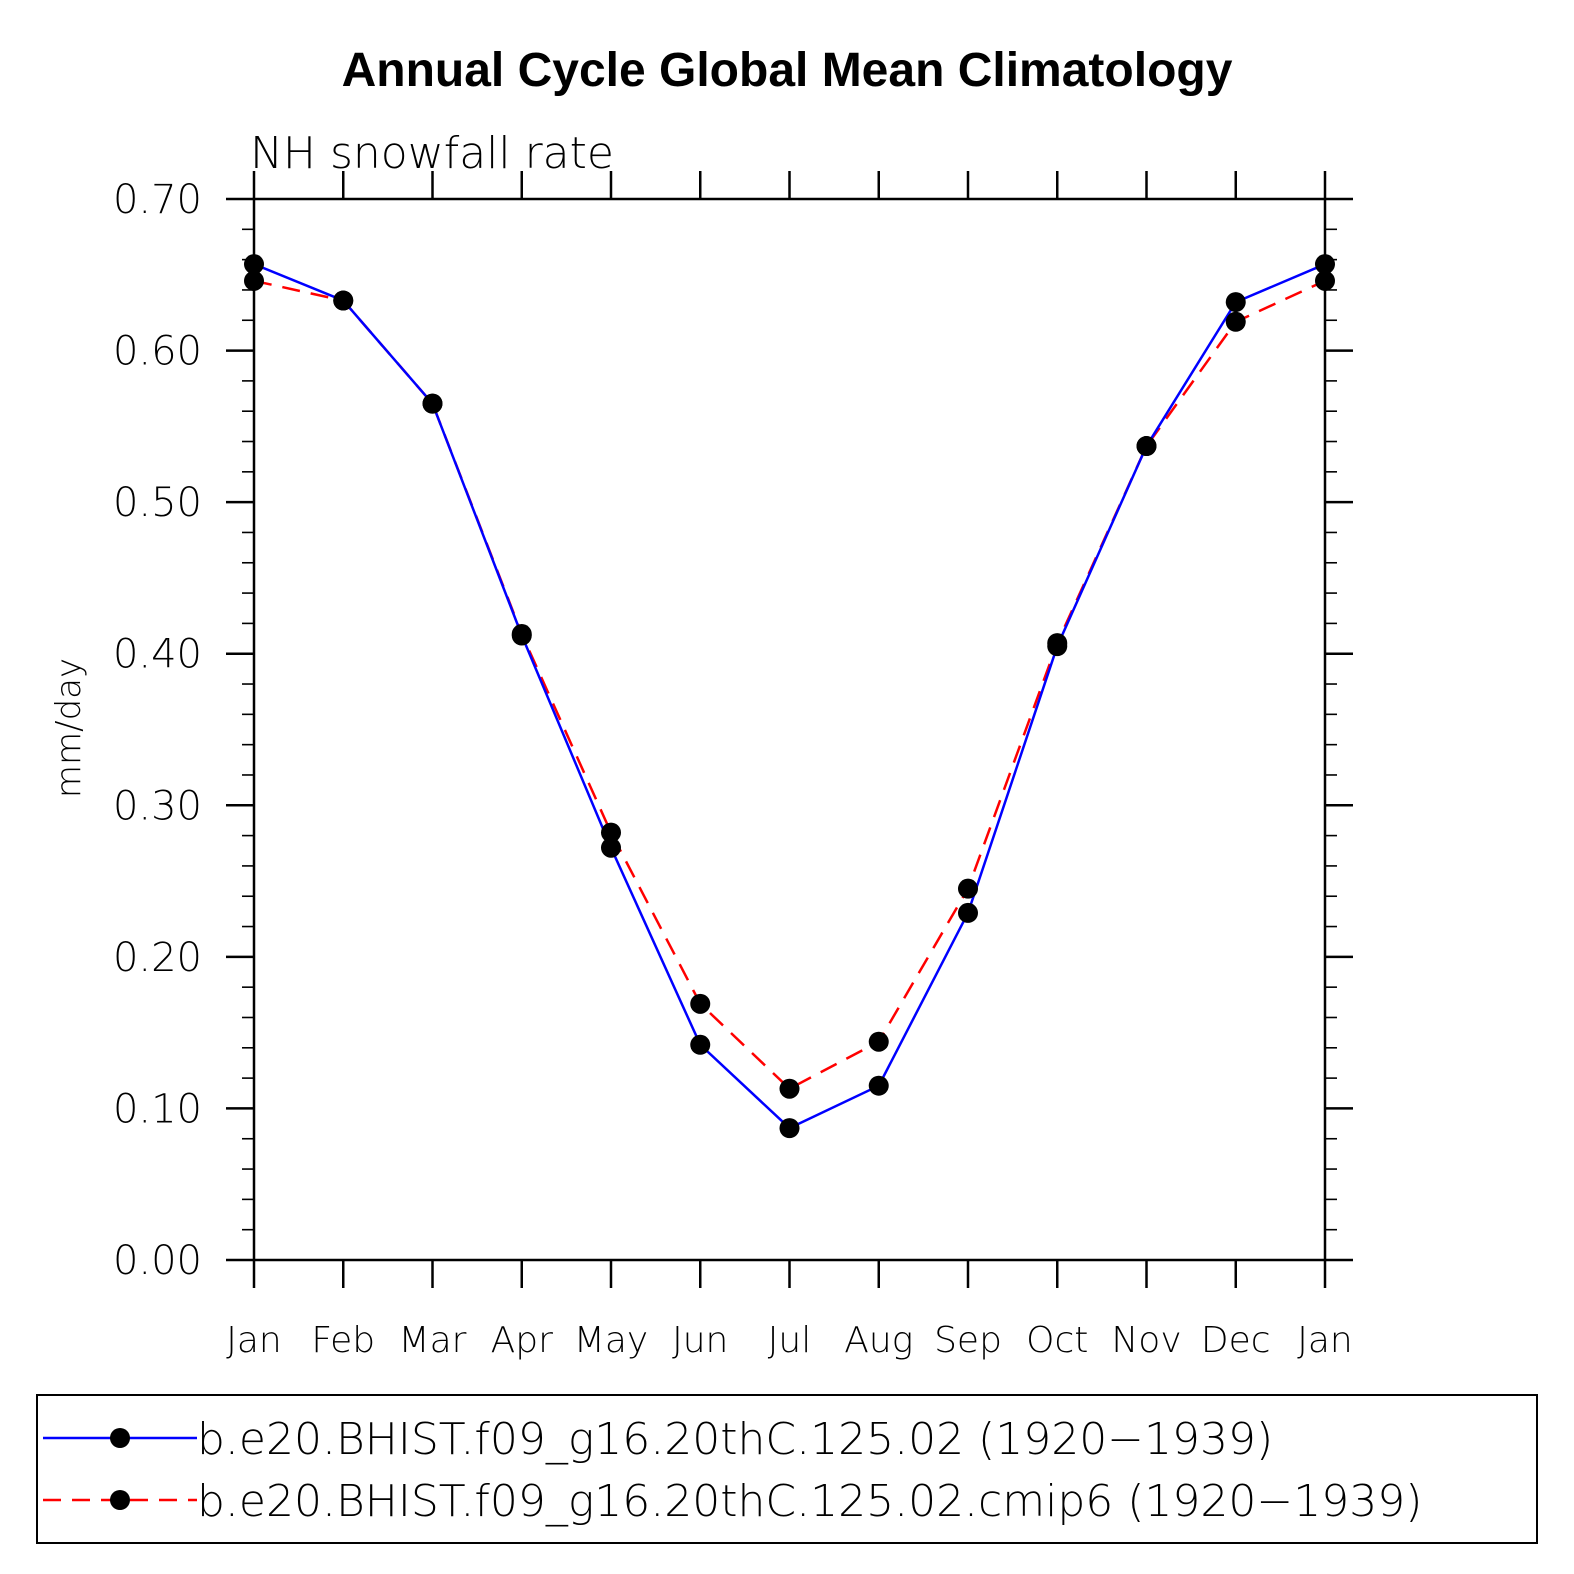 The width and height of the screenshot is (1574, 1574). Describe the element at coordinates (120, 1438) in the screenshot. I see `legend-marker-blue` at that location.